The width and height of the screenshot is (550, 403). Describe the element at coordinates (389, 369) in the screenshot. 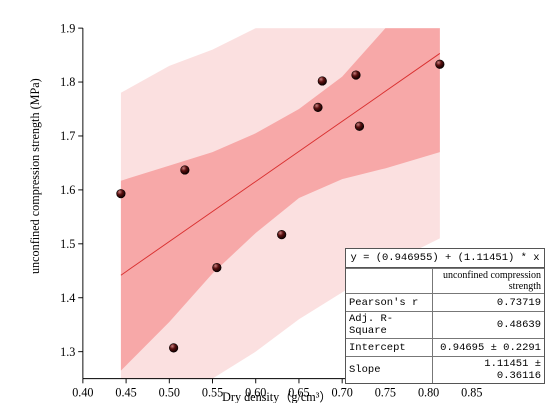

I see `stats-key: Slope` at that location.